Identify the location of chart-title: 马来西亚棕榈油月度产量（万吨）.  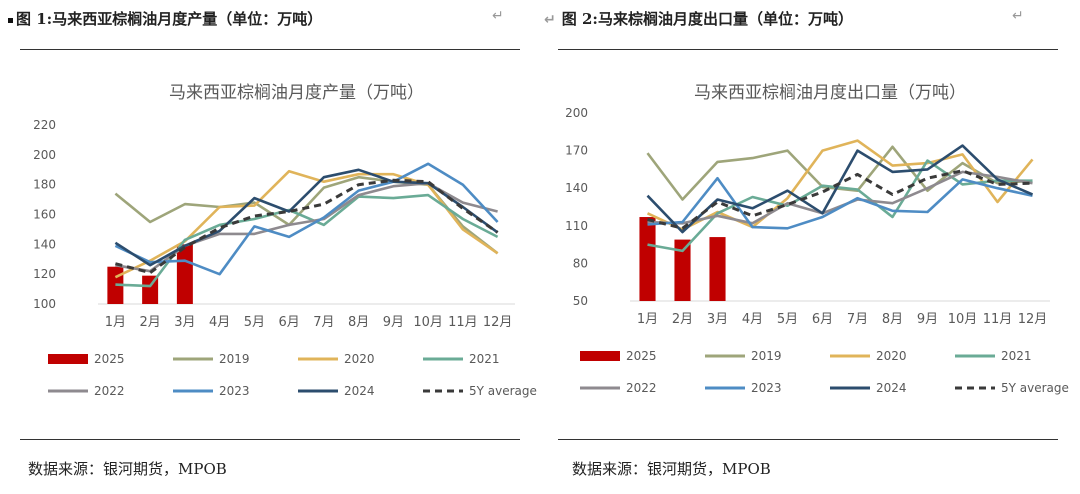
(296, 93).